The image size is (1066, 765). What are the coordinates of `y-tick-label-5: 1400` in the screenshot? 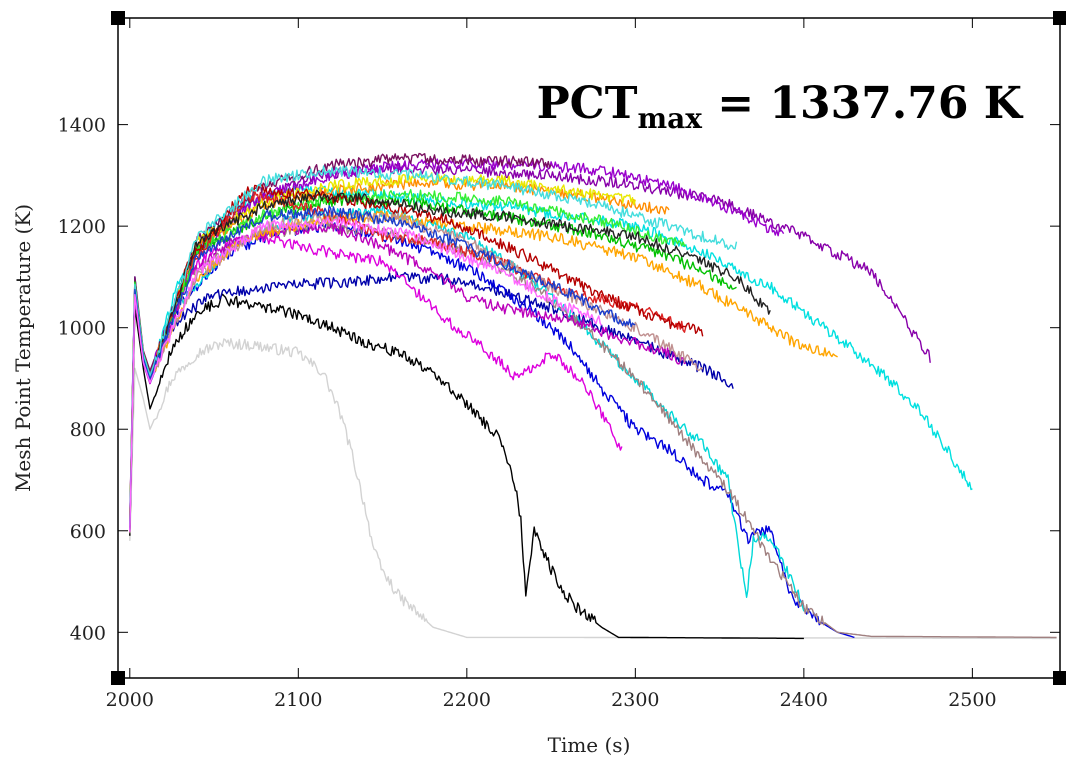 It's located at (82, 126).